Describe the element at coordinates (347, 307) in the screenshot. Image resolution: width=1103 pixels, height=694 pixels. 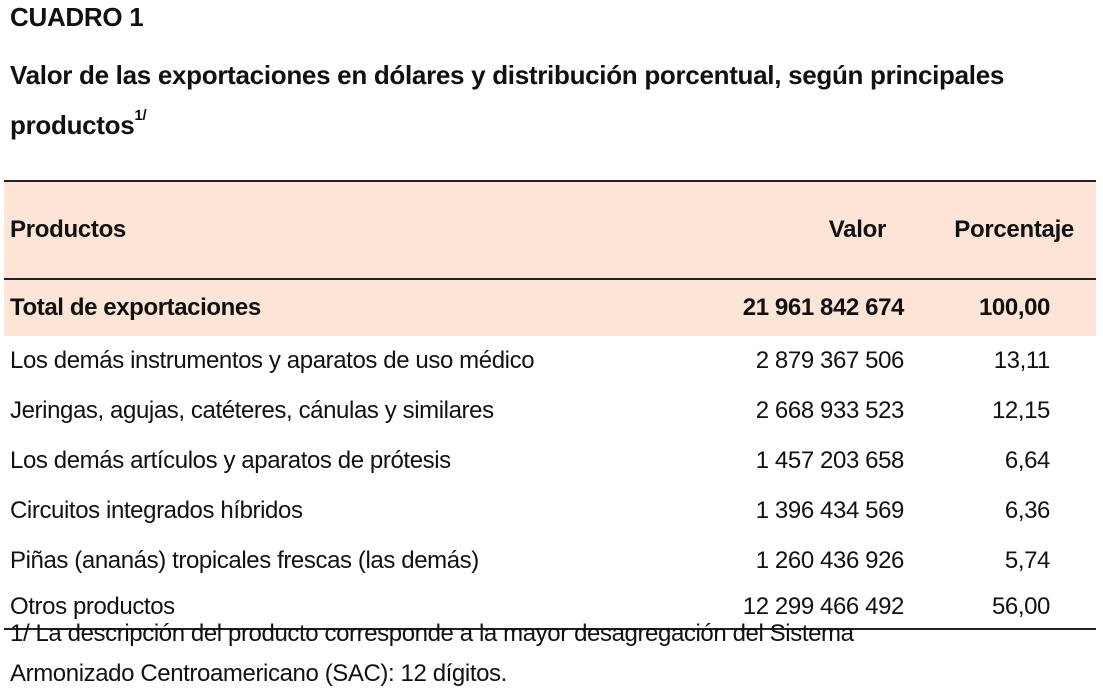
I see `total-product: Total de exportaciones` at that location.